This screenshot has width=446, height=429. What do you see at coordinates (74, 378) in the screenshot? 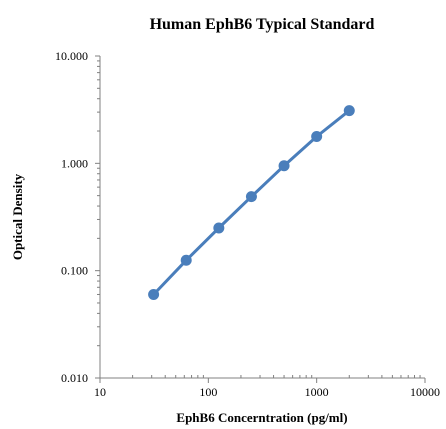
I see `y-tick-label: 0.010` at bounding box center [74, 378].